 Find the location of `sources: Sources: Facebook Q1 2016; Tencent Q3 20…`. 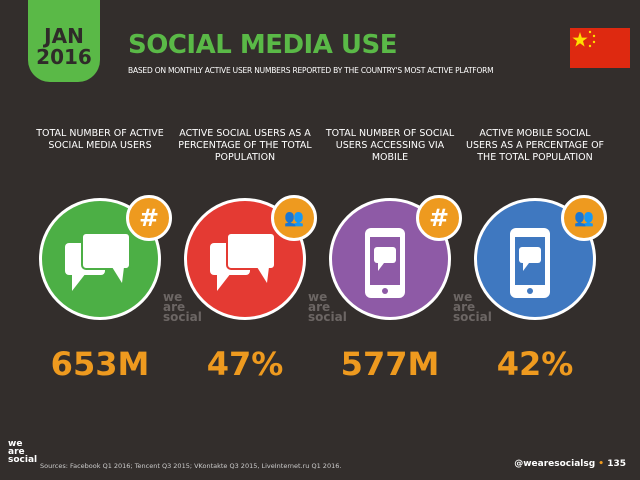

sources: Sources: Facebook Q1 2016; Tencent Q3 20… is located at coordinates (191, 466).